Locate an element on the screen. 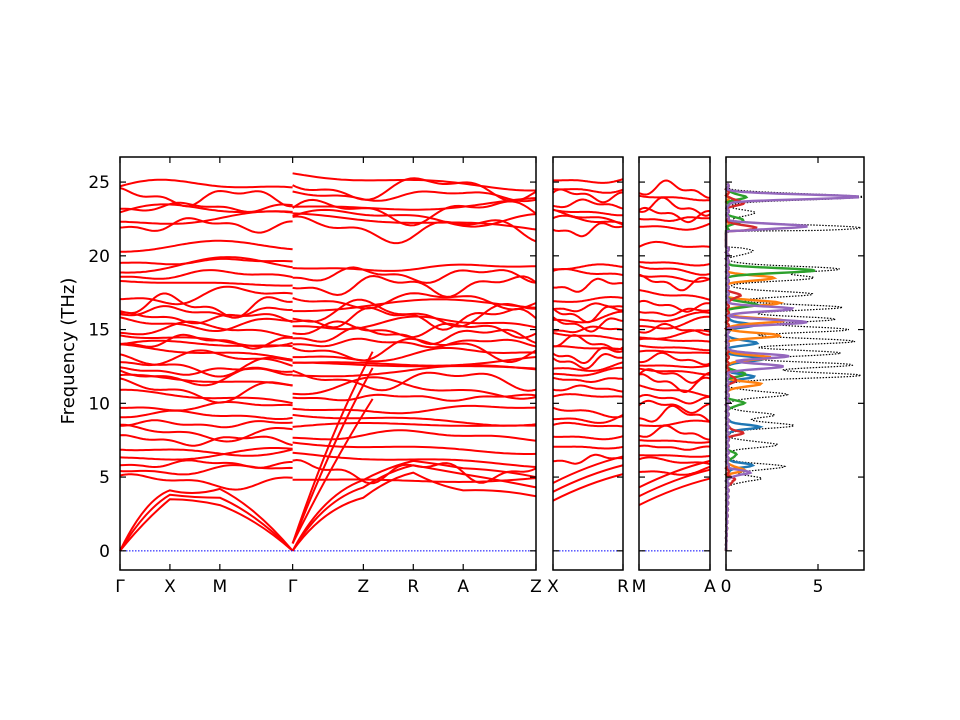 Image resolution: width=960 pixels, height=720 pixels. y-tick-label: 15 is located at coordinates (99, 331).